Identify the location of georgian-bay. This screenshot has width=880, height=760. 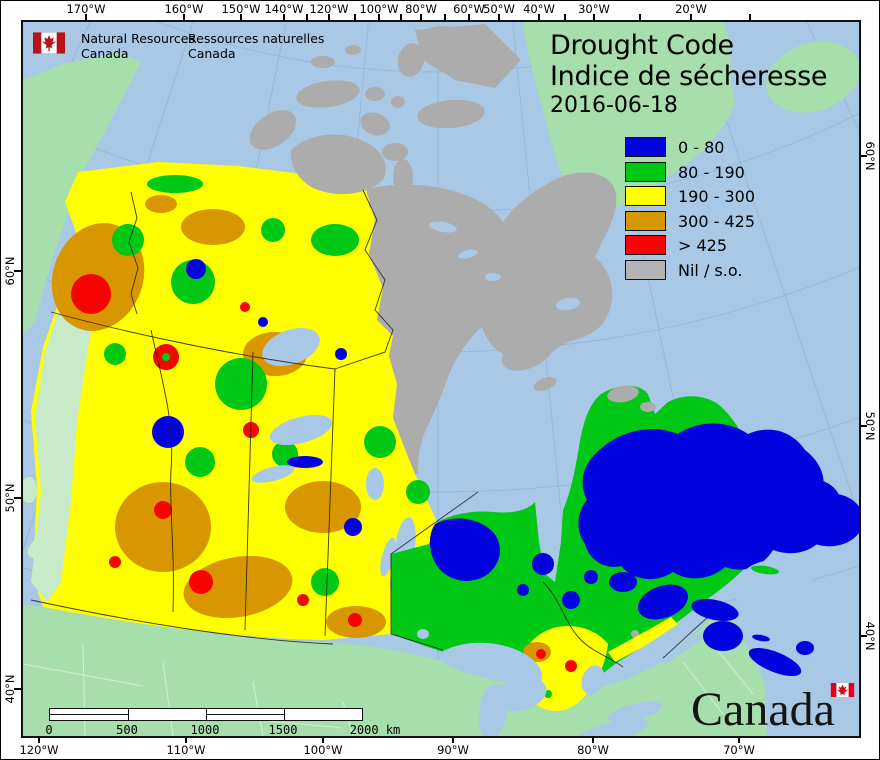
(593, 680).